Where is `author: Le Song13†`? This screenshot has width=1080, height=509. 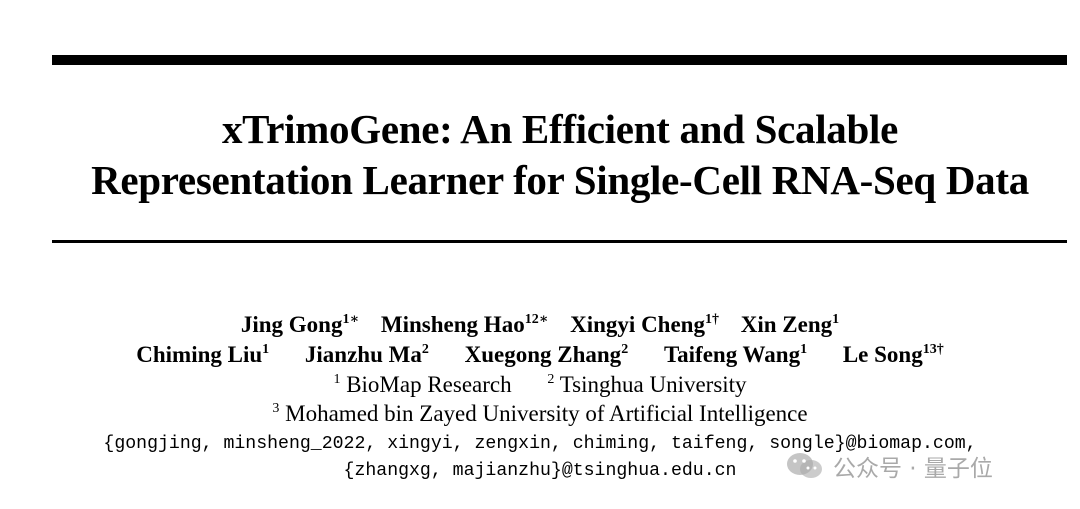
author: Le Song13† is located at coordinates (893, 354).